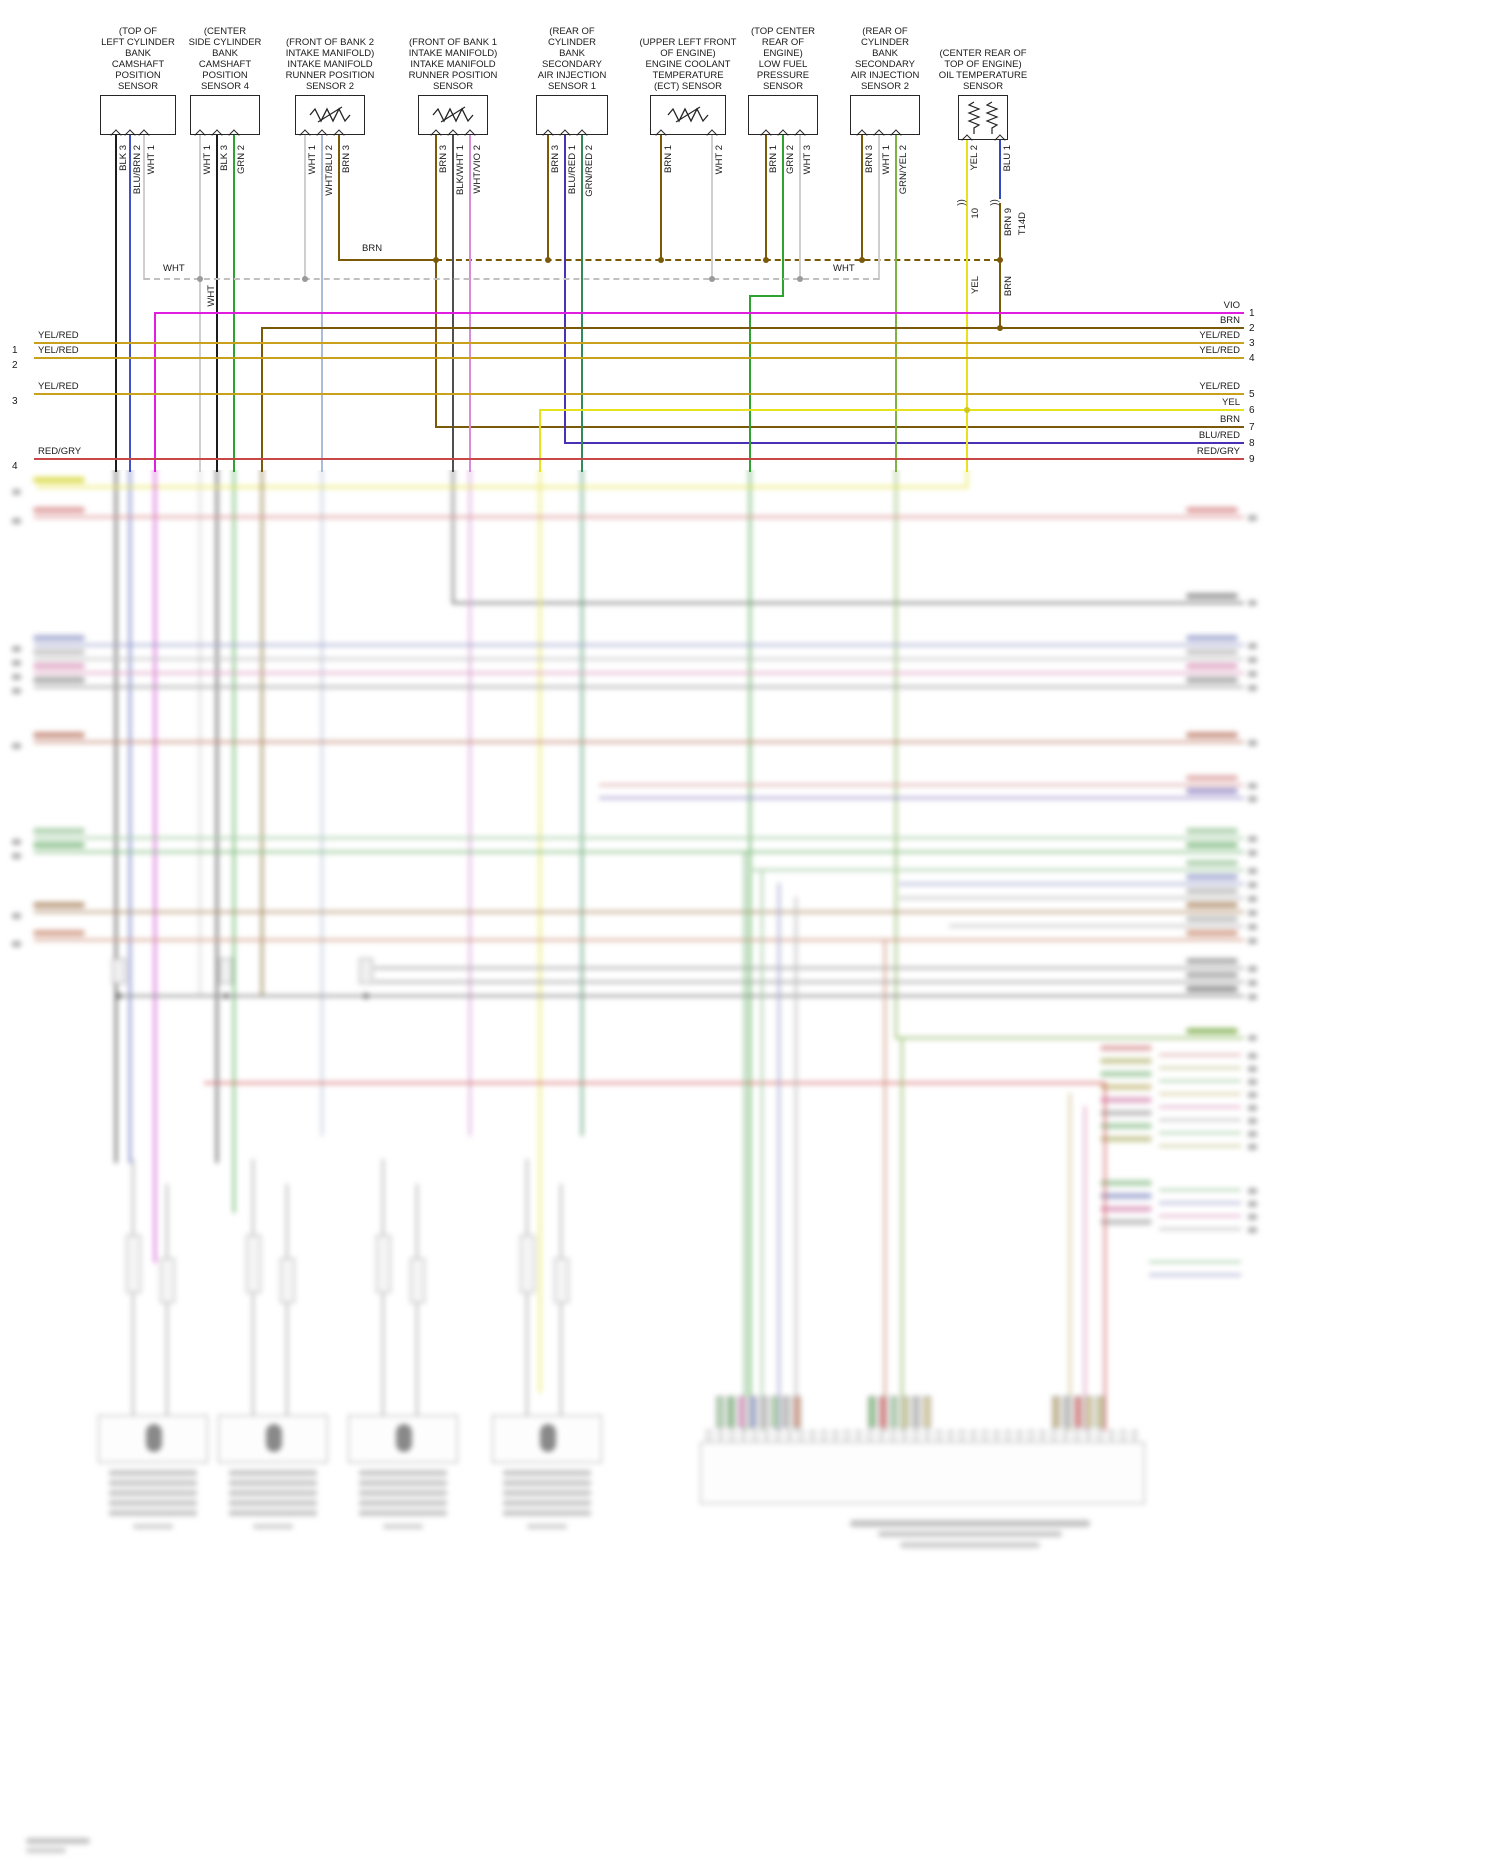 The width and height of the screenshot is (1500, 1861). Describe the element at coordinates (885, 31) in the screenshot. I see `sensor-label-line: (REAR OF` at that location.